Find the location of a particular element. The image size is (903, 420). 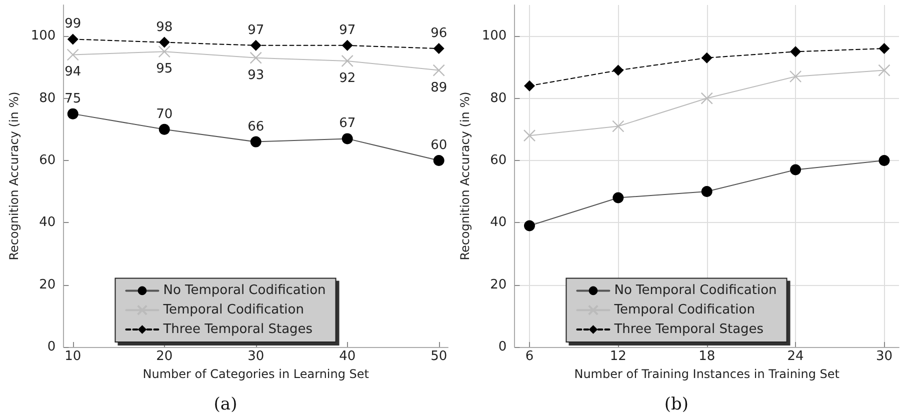

data-label: 66 is located at coordinates (256, 126).